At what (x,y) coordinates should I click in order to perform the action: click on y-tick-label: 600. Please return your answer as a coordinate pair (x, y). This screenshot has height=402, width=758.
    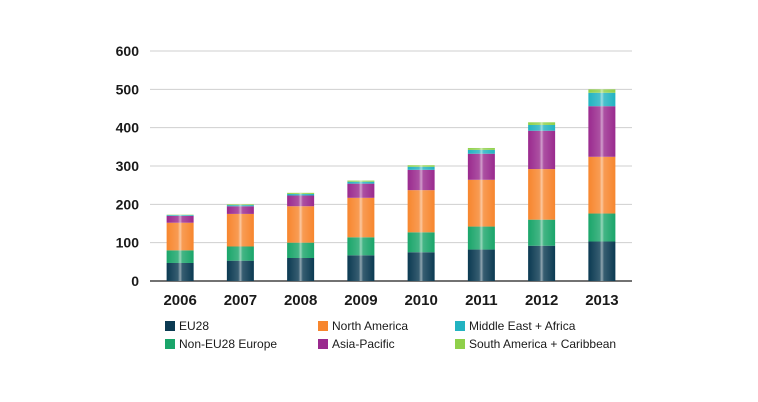
    Looking at the image, I should click on (128, 51).